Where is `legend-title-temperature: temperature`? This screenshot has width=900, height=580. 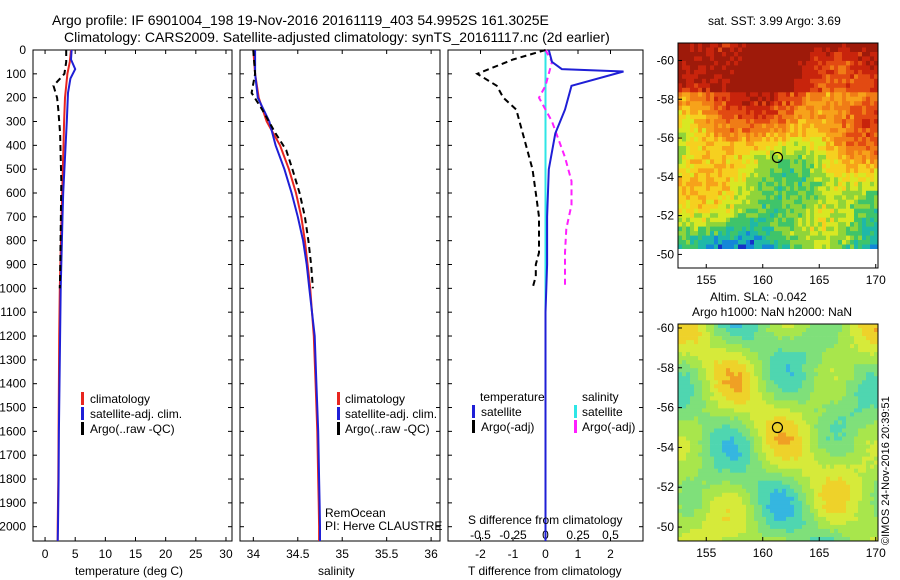
legend-title-temperature: temperature is located at coordinates (512, 397).